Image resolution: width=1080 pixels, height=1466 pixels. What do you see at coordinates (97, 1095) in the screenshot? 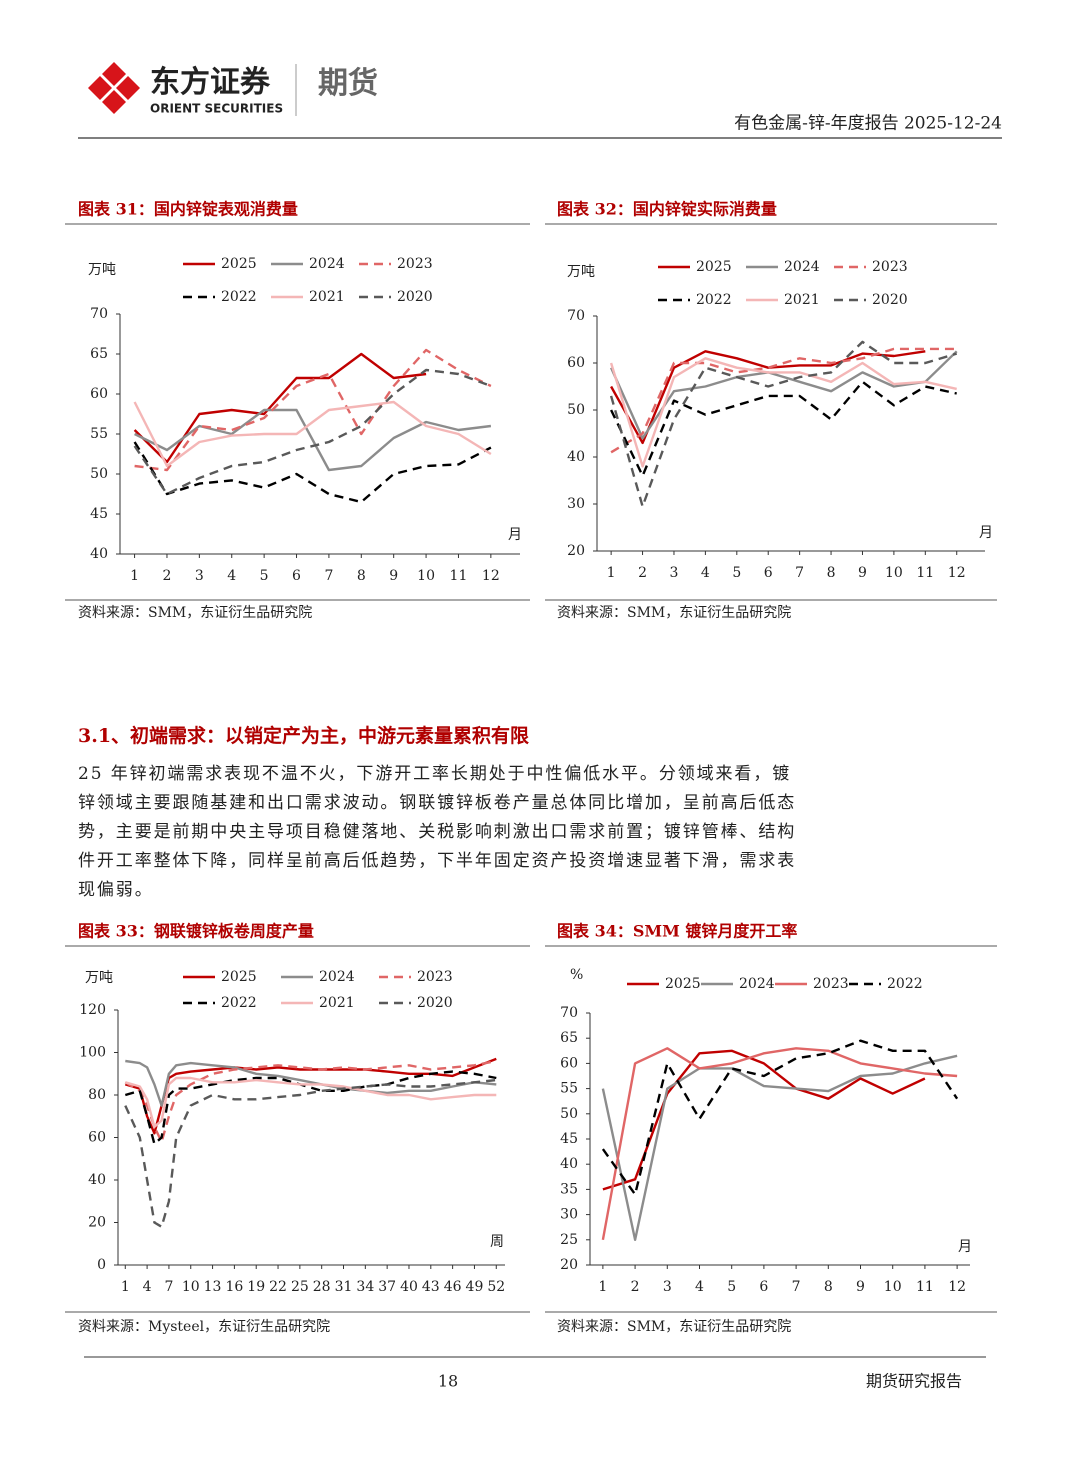
I see `y-tick-label: 80` at bounding box center [97, 1095].